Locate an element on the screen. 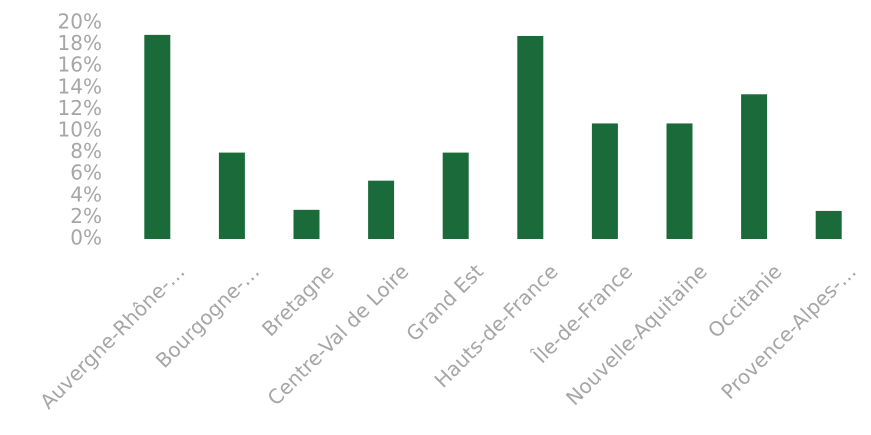 The width and height of the screenshot is (871, 435). x-category-label: Hauts-de-France is located at coordinates (496, 325).